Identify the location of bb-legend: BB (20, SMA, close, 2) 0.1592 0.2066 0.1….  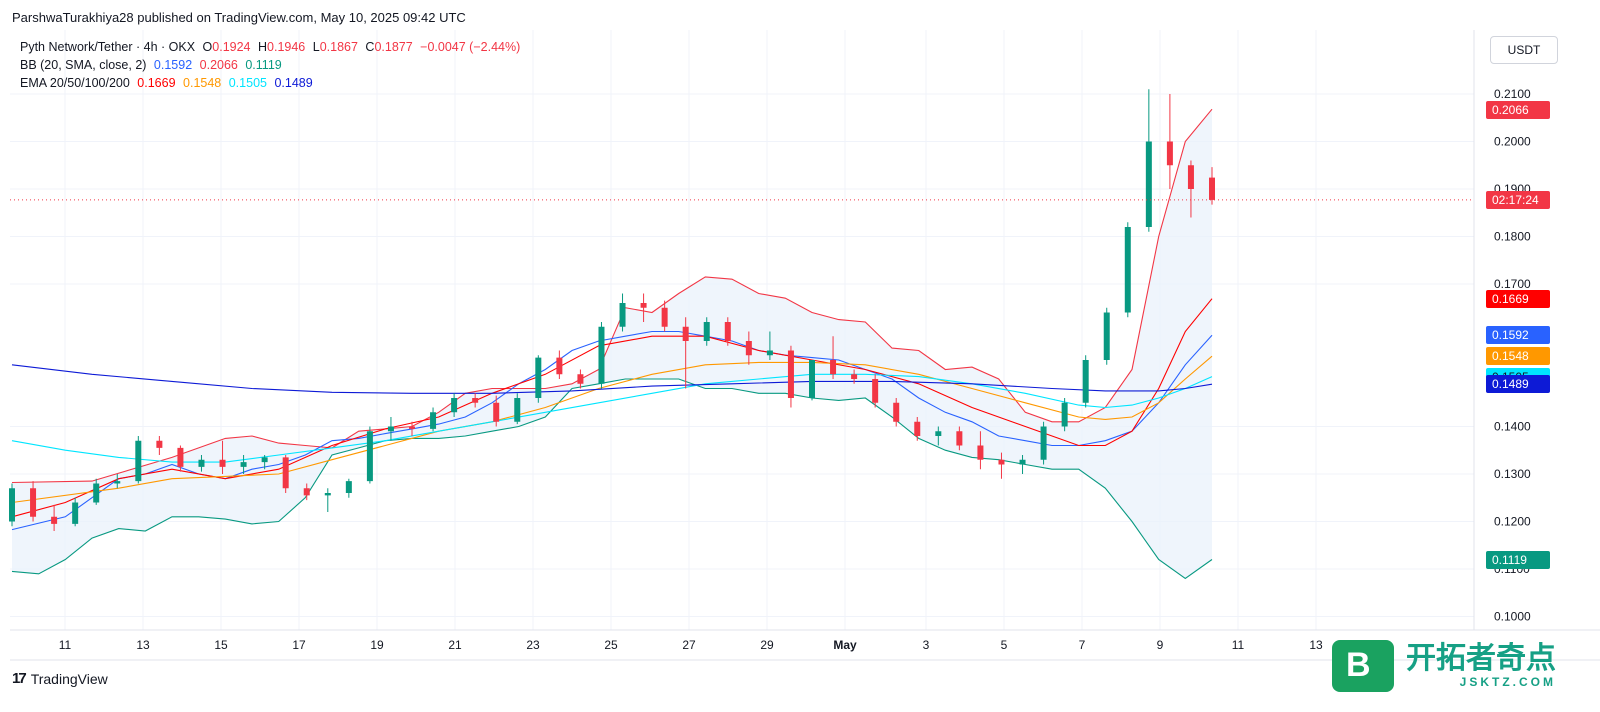
(151, 65).